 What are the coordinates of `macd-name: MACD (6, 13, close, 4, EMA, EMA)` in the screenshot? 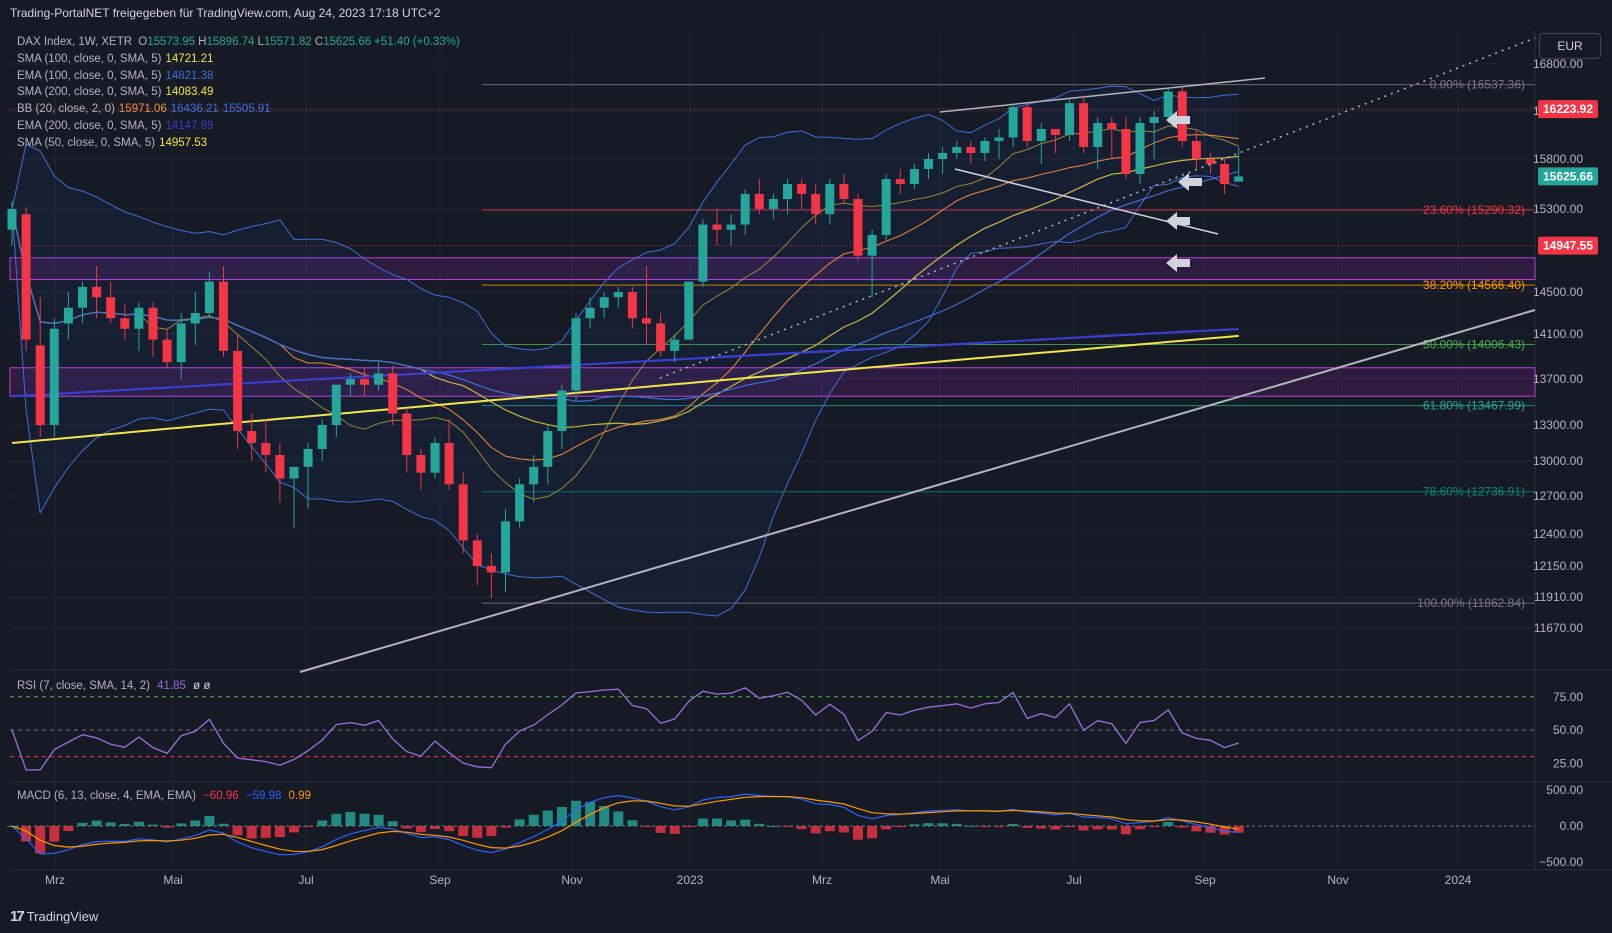 It's located at (106, 796).